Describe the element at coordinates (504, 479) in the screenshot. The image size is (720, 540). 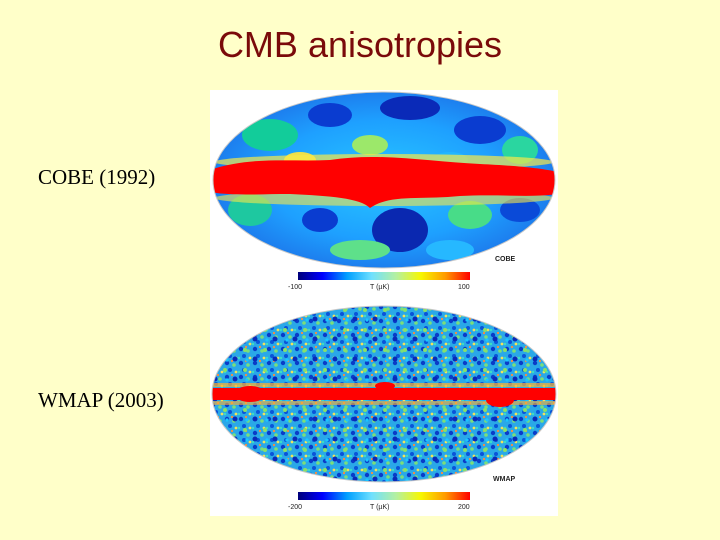
I see `wmap-mission-tag: WMAP` at that location.